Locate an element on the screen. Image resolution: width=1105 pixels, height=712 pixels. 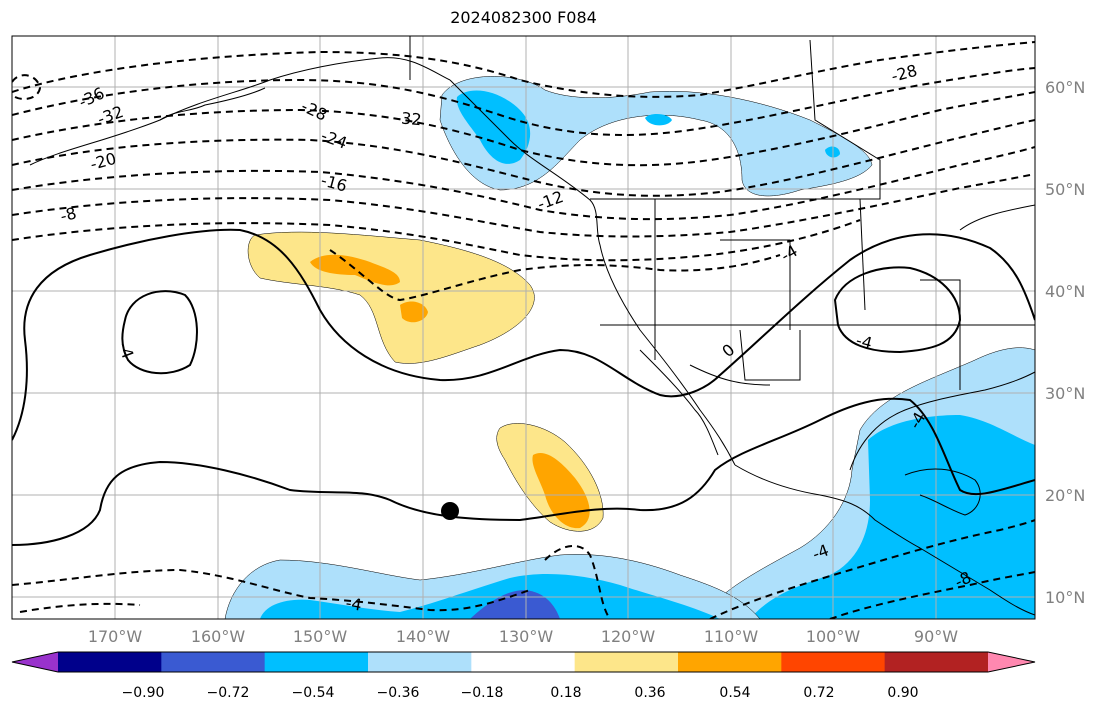
colorbar-tick-label: −0.36 is located at coordinates (398, 693).